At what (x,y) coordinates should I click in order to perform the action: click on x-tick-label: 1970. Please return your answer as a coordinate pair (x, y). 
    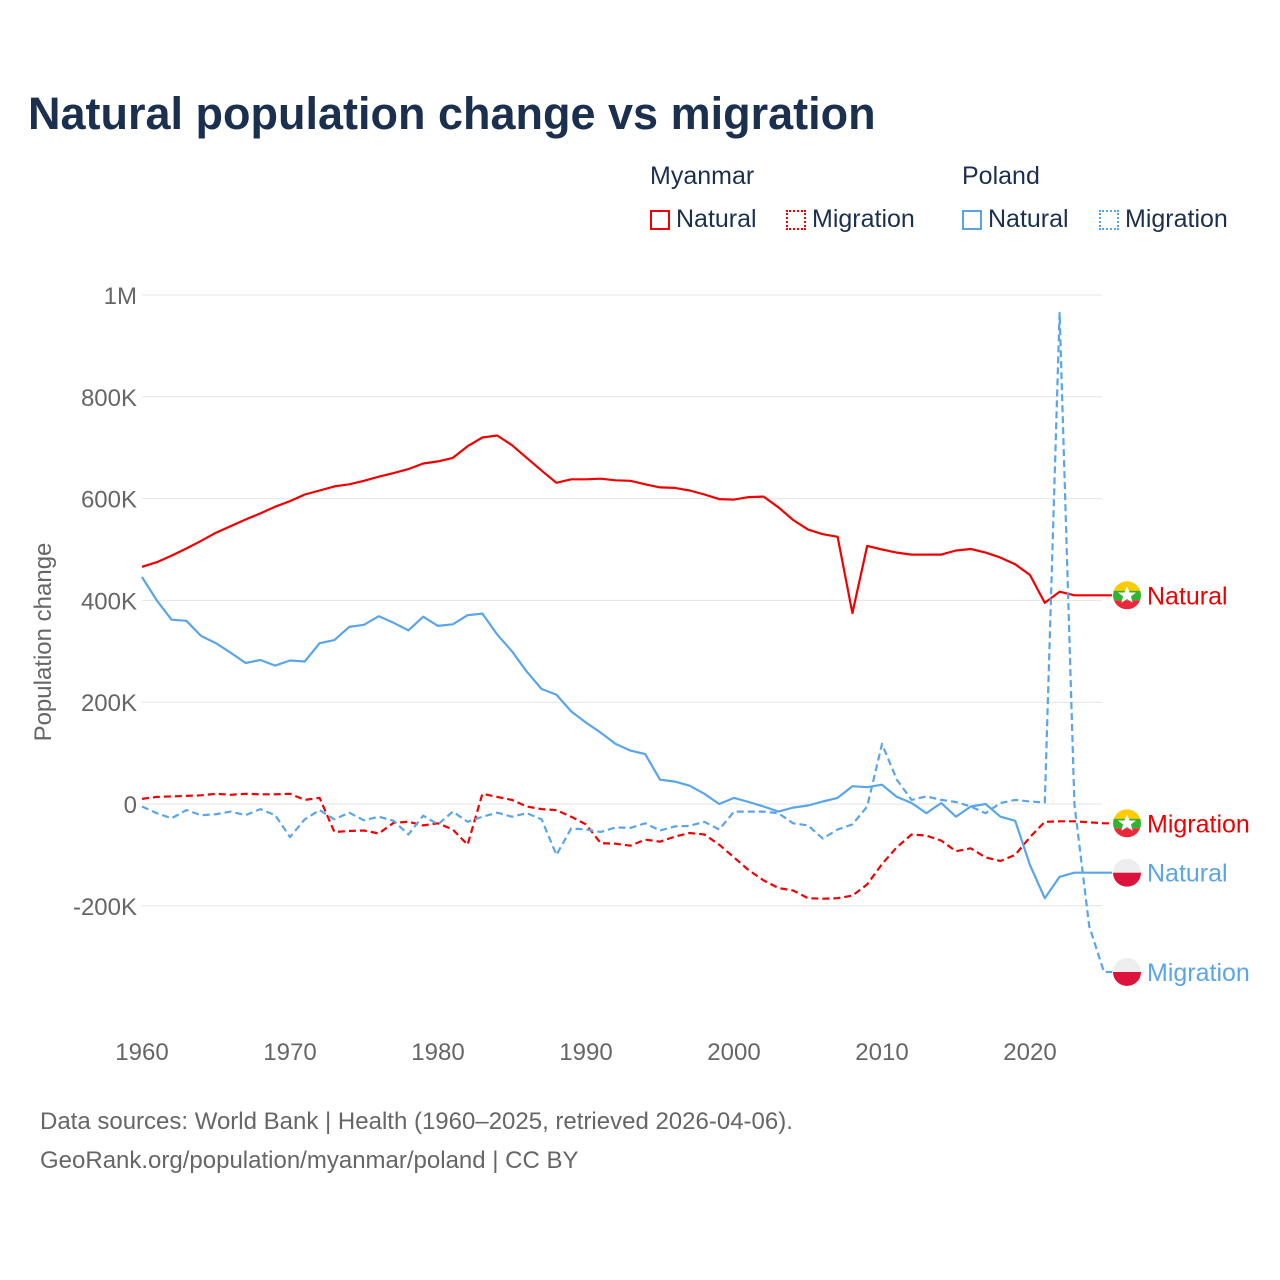
    Looking at the image, I should click on (289, 1052).